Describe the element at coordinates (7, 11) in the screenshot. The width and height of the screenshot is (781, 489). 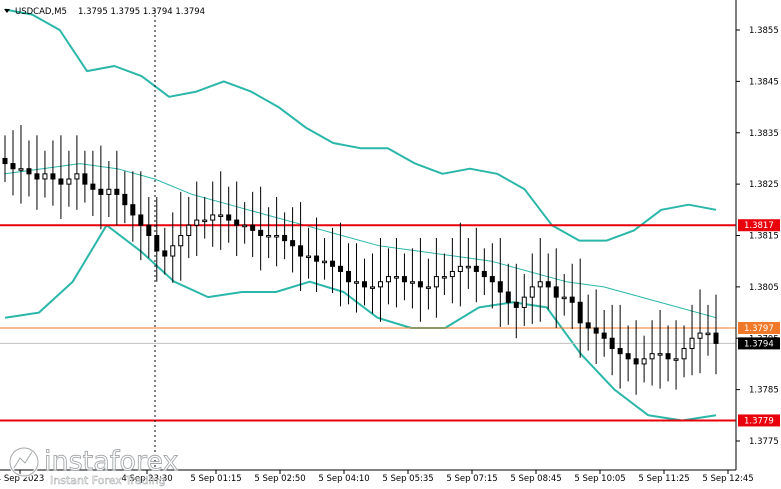
I see `symbol-dropdown-icon` at that location.